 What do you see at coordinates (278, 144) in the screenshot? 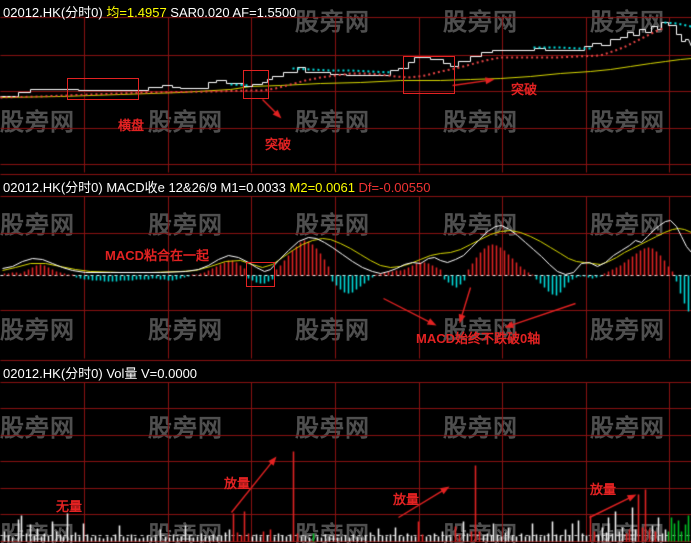
I see `annotation-label-breakout-1: 突破` at bounding box center [278, 144].